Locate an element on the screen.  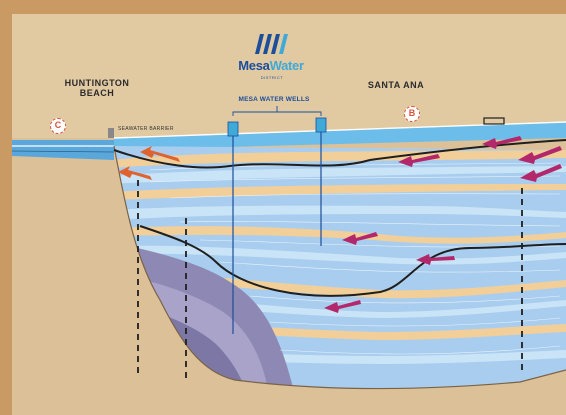
huntington-beach-label: HUNTINGTON BEACH is located at coordinates (97, 88).